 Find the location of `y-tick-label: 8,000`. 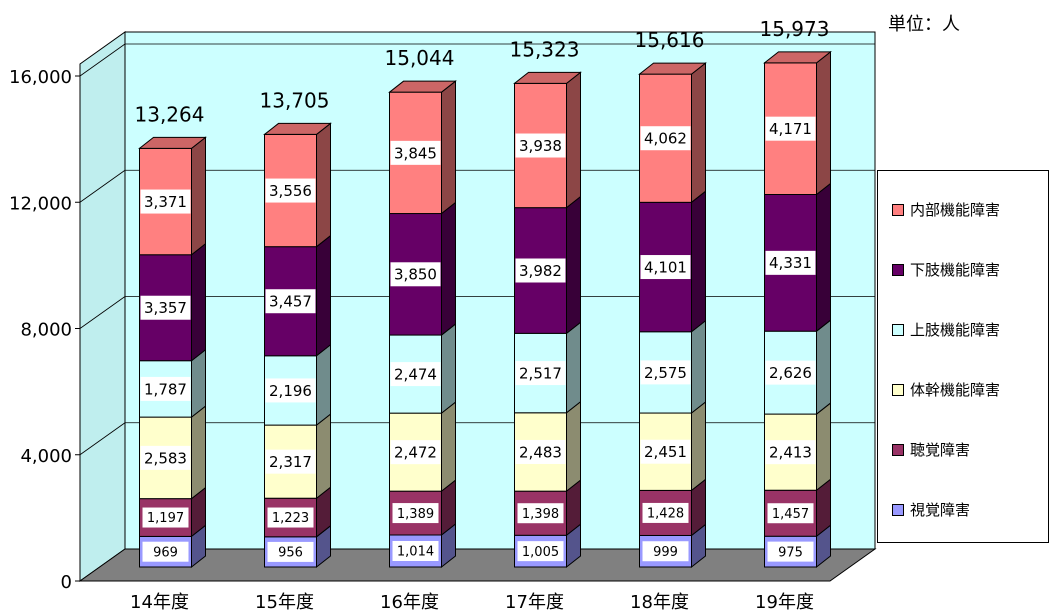

y-tick-label: 8,000 is located at coordinates (46, 330).